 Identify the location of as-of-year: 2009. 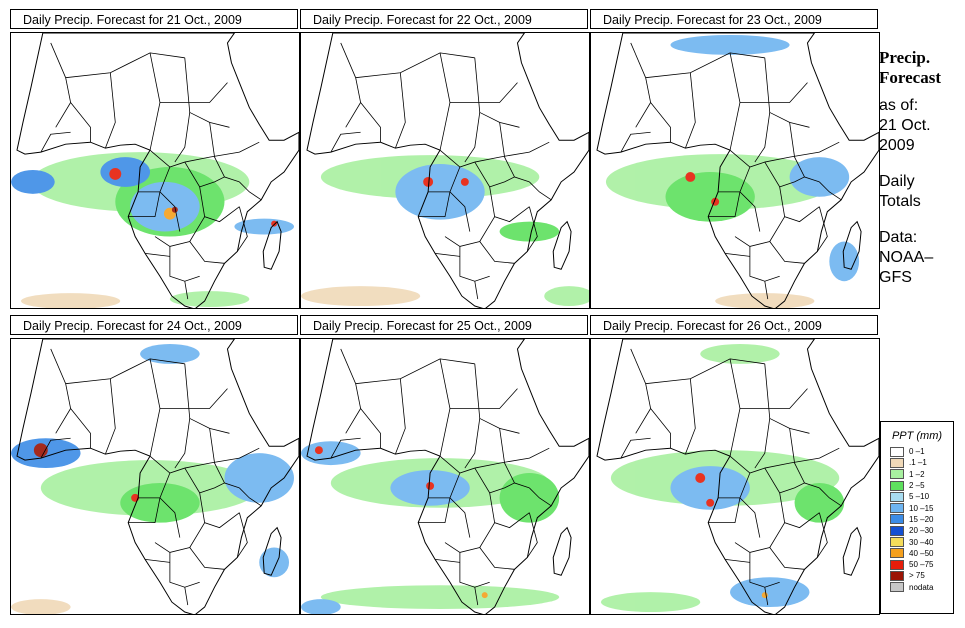
(897, 145).